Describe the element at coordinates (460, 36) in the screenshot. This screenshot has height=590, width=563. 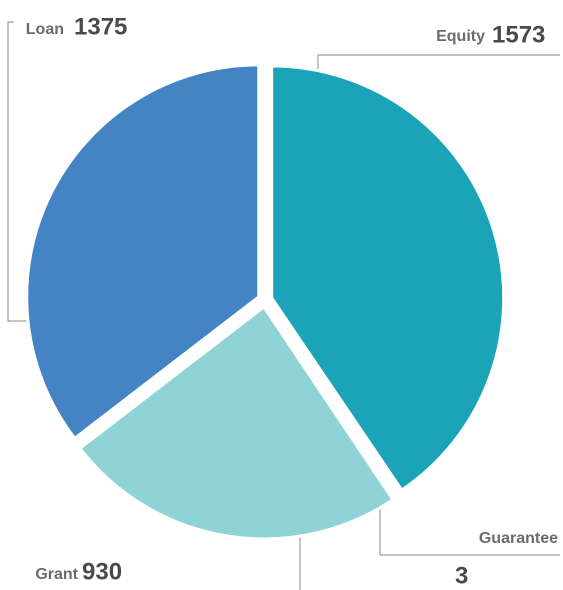
I see `slice-label: Equity` at that location.